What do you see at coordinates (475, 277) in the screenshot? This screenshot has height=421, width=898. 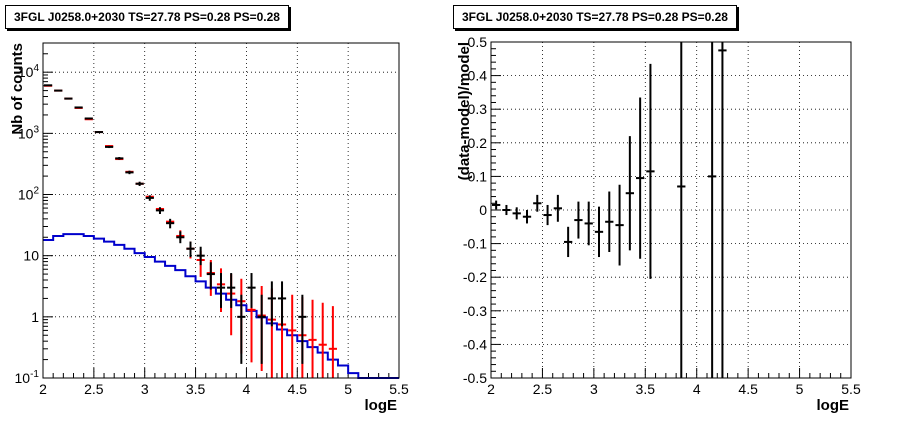 I see `y-tick-label: -0.2` at bounding box center [475, 277].